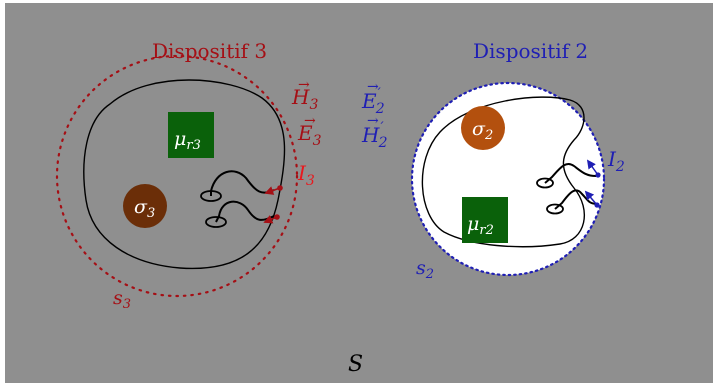 The width and height of the screenshot is (717, 385). Describe the element at coordinates (306, 175) in the screenshot. I see `I3-label: I3` at that location.